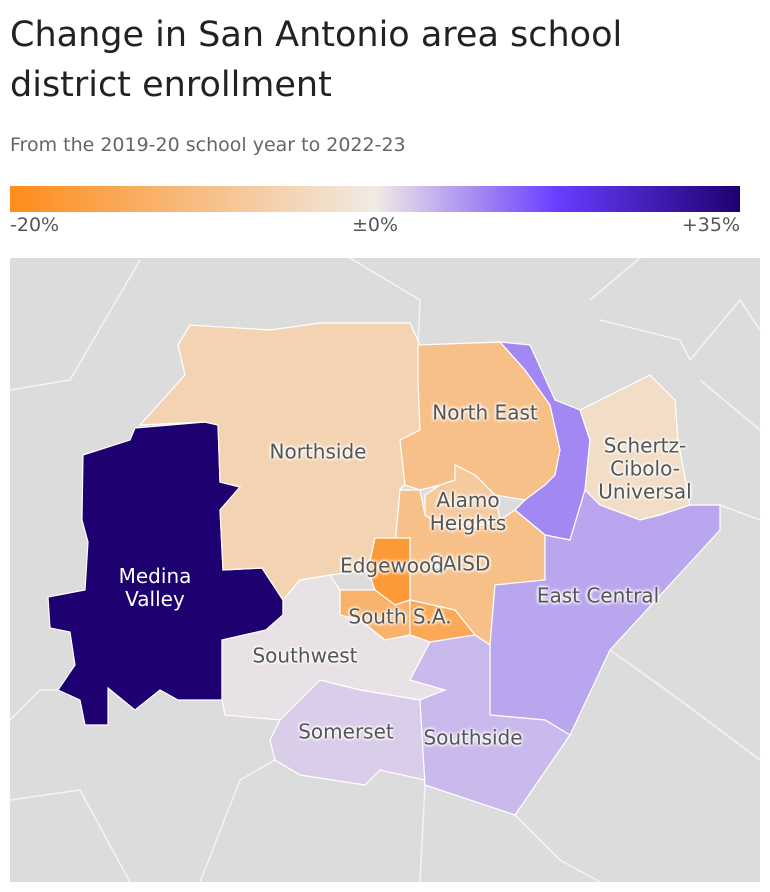 This screenshot has height=892, width=770. Describe the element at coordinates (305, 655) in the screenshot. I see `district-label: Southwest` at that location.